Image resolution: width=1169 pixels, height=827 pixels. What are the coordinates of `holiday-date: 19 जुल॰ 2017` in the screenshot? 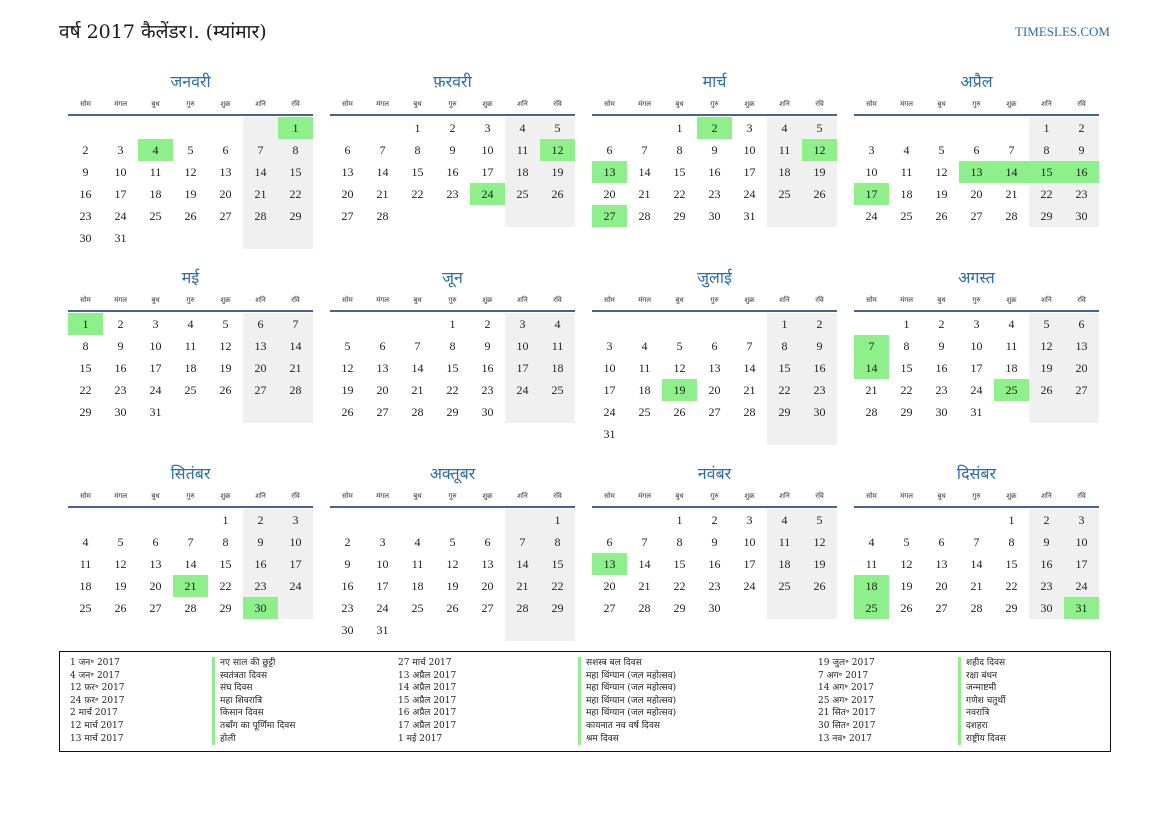 It's located at (846, 663).